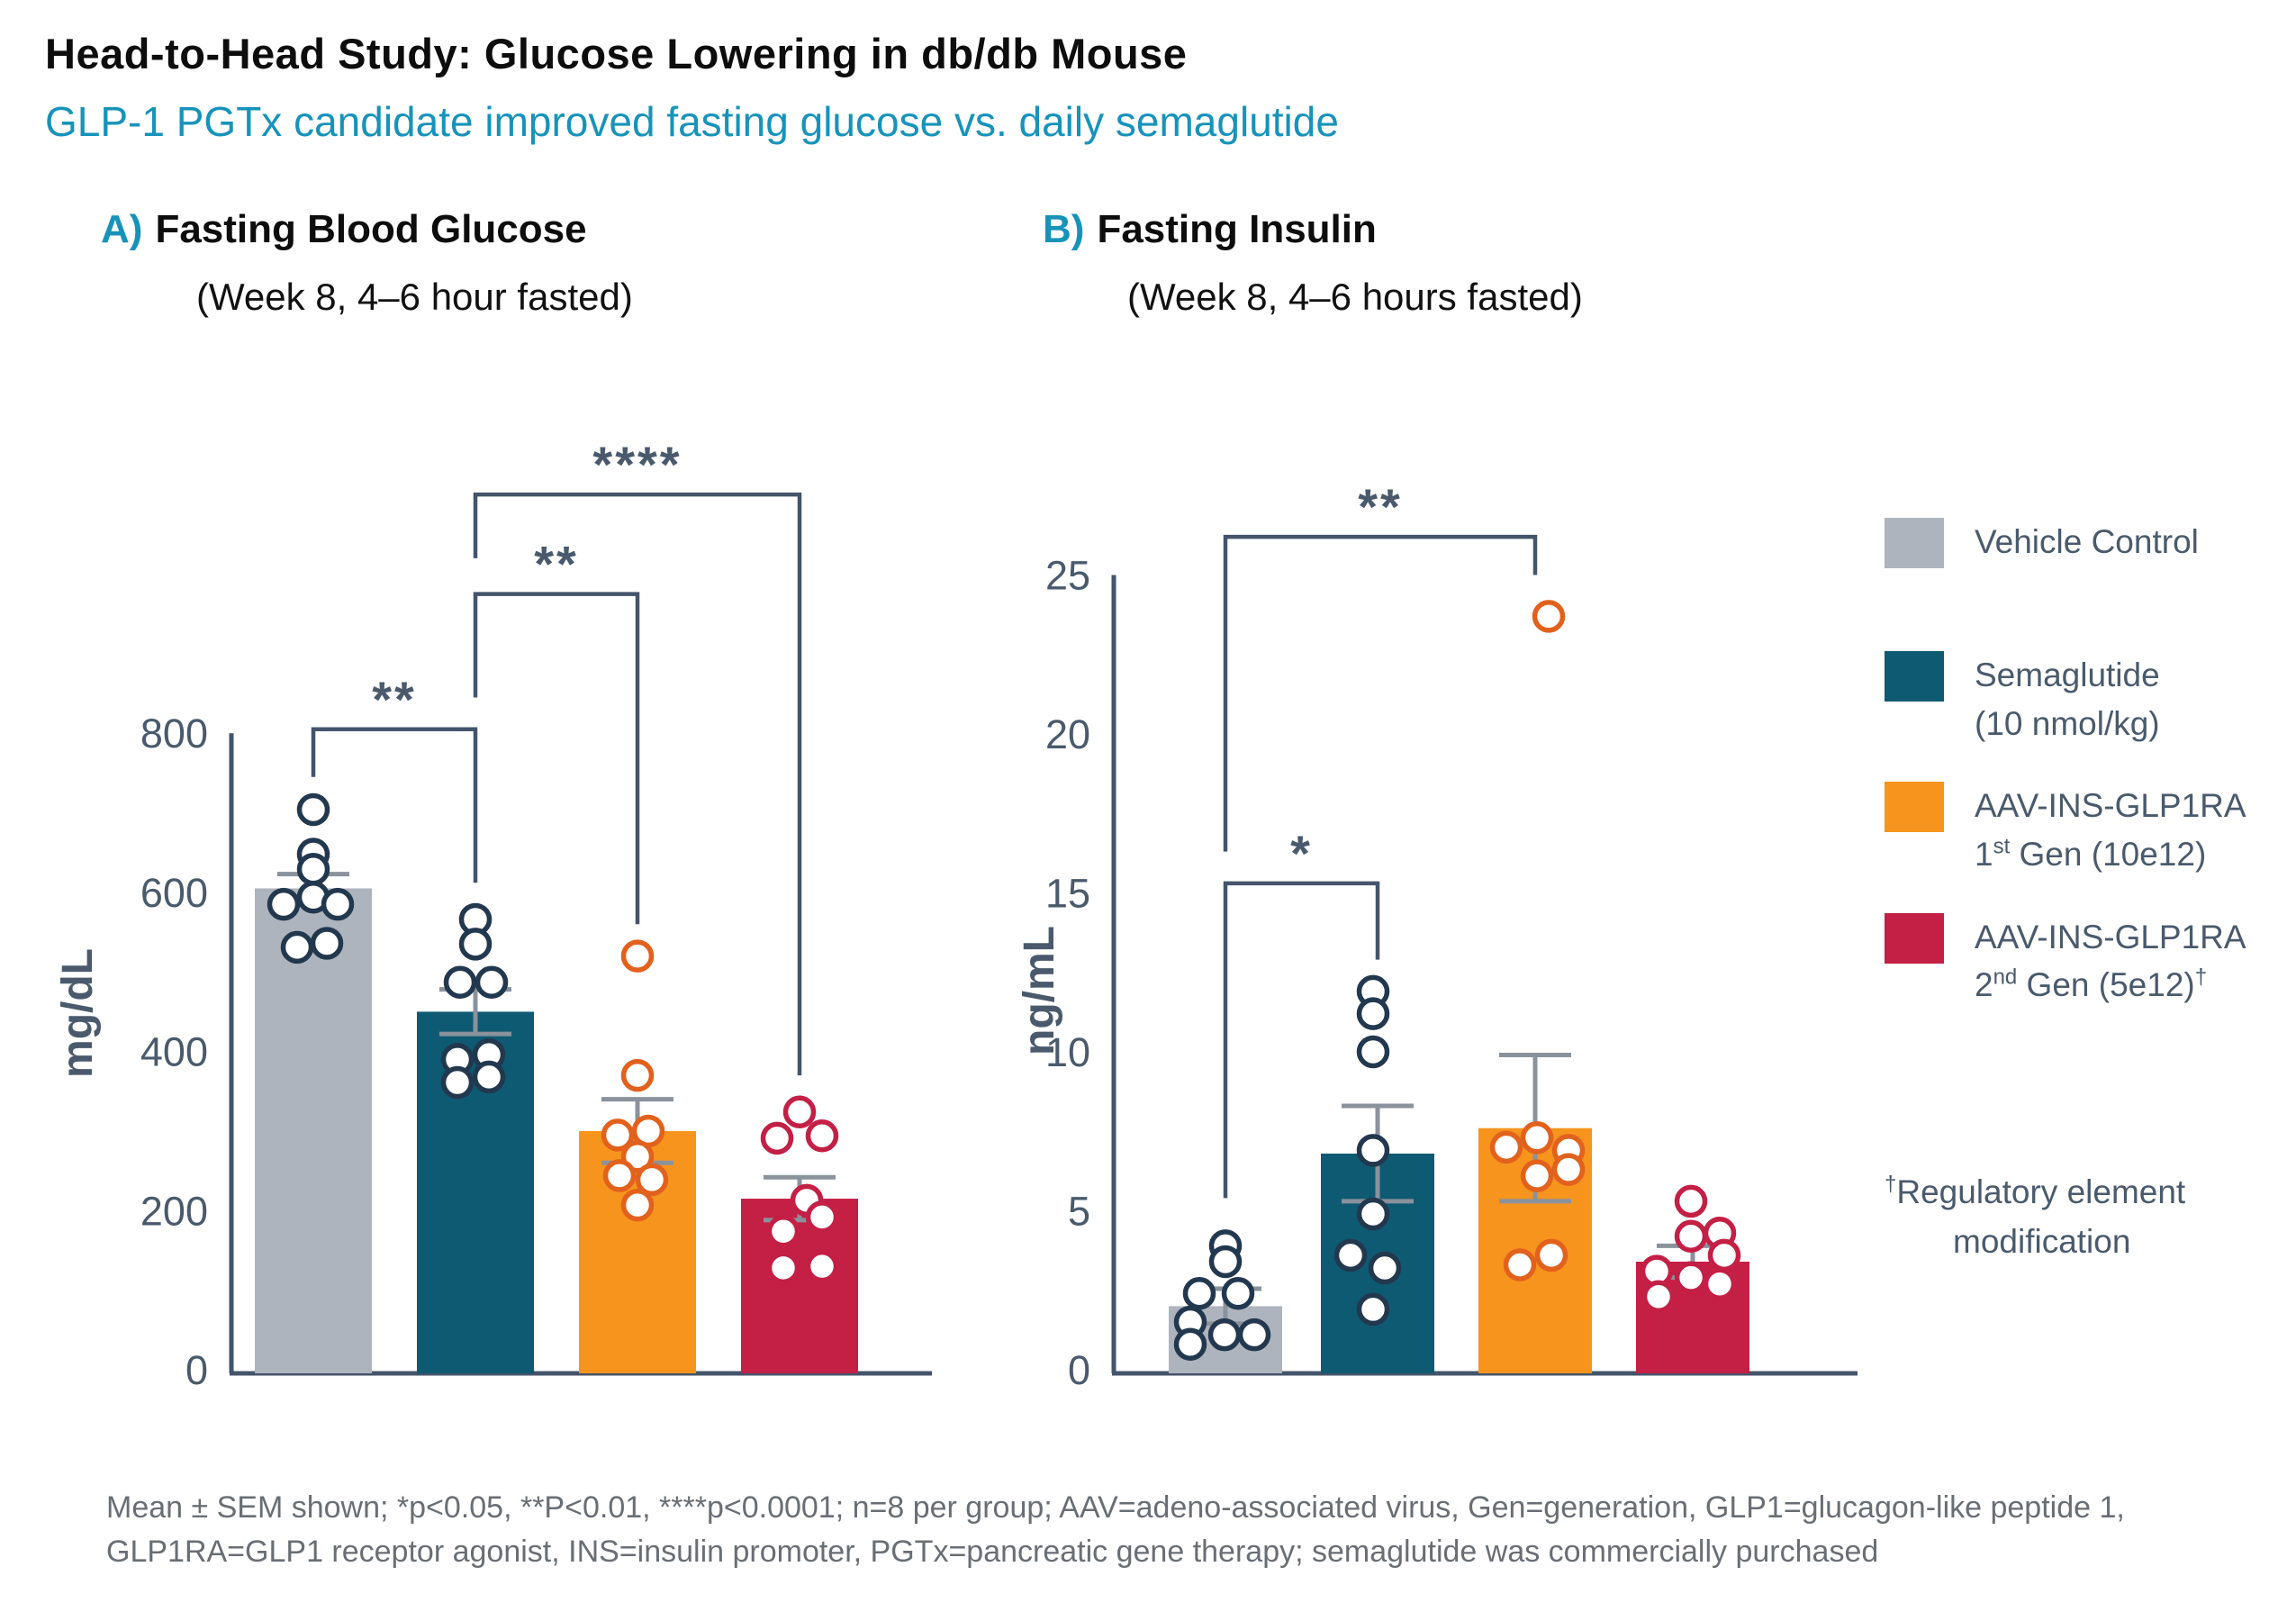 The width and height of the screenshot is (2296, 1621). I want to click on bar-vehicle-control, so click(313, 1130).